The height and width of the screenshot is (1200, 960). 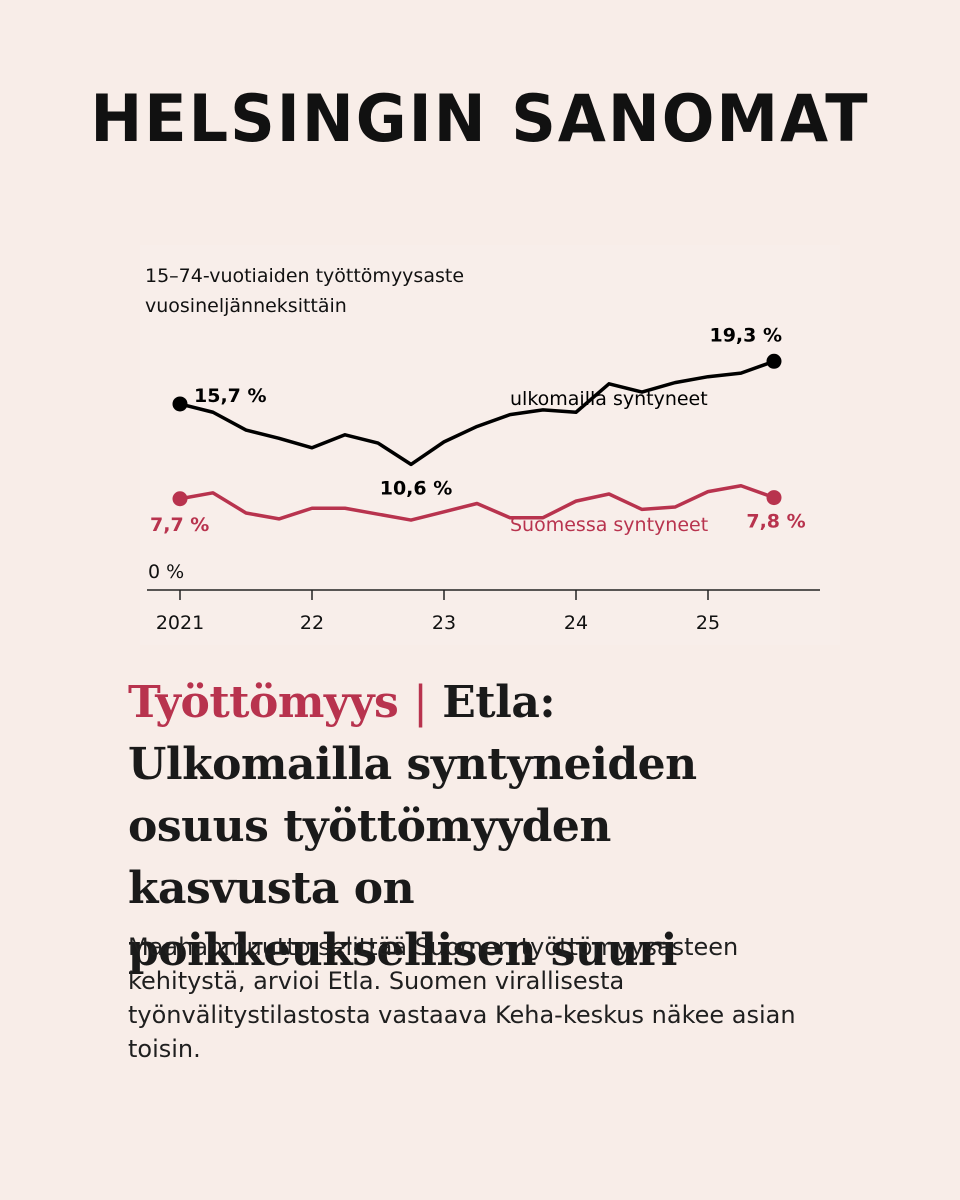 What do you see at coordinates (444, 623) in the screenshot?
I see `x-tick-label-2: 23` at bounding box center [444, 623].